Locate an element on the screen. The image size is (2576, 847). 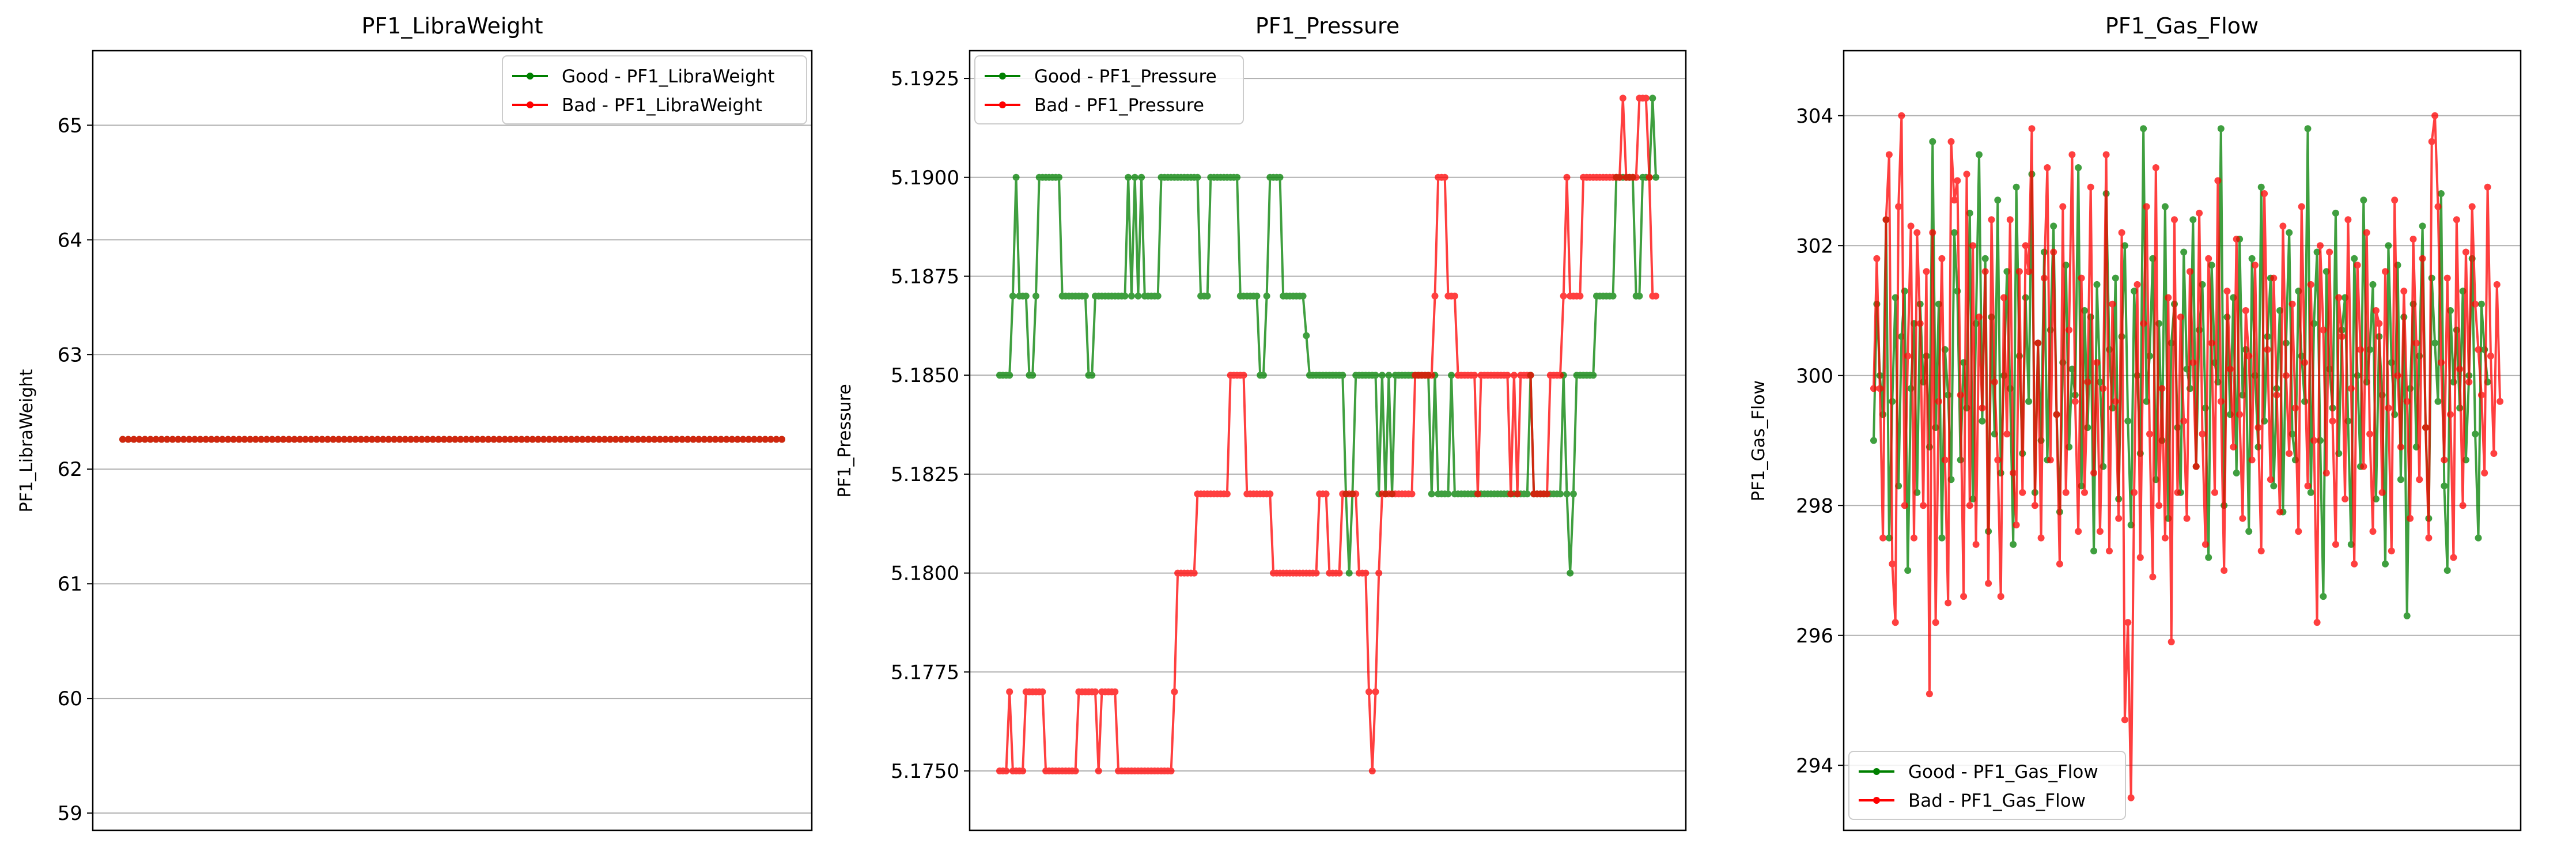
y-tick-label: 5.1850 is located at coordinates (925, 375).